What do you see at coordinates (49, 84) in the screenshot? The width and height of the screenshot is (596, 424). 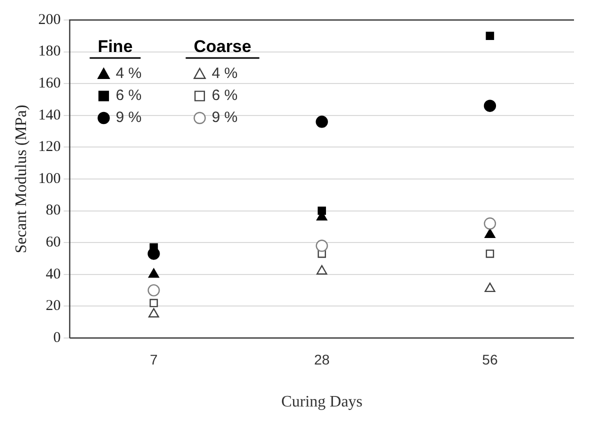 I see `y-tick-label: 160` at bounding box center [49, 84].